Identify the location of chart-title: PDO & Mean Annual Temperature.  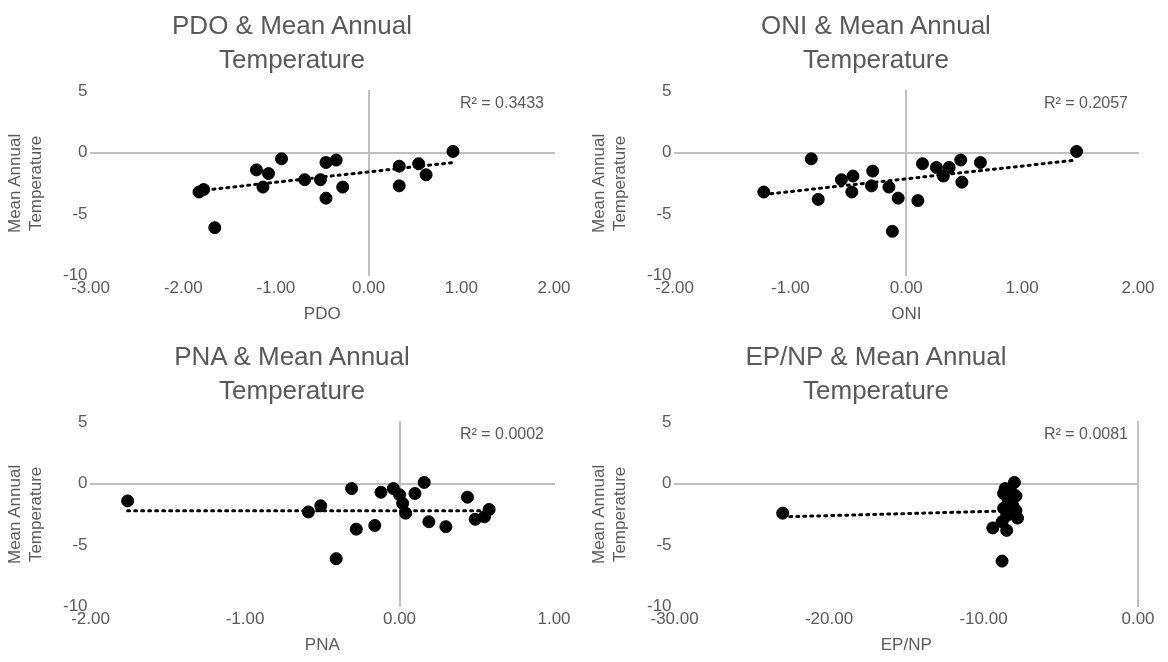
(292, 42).